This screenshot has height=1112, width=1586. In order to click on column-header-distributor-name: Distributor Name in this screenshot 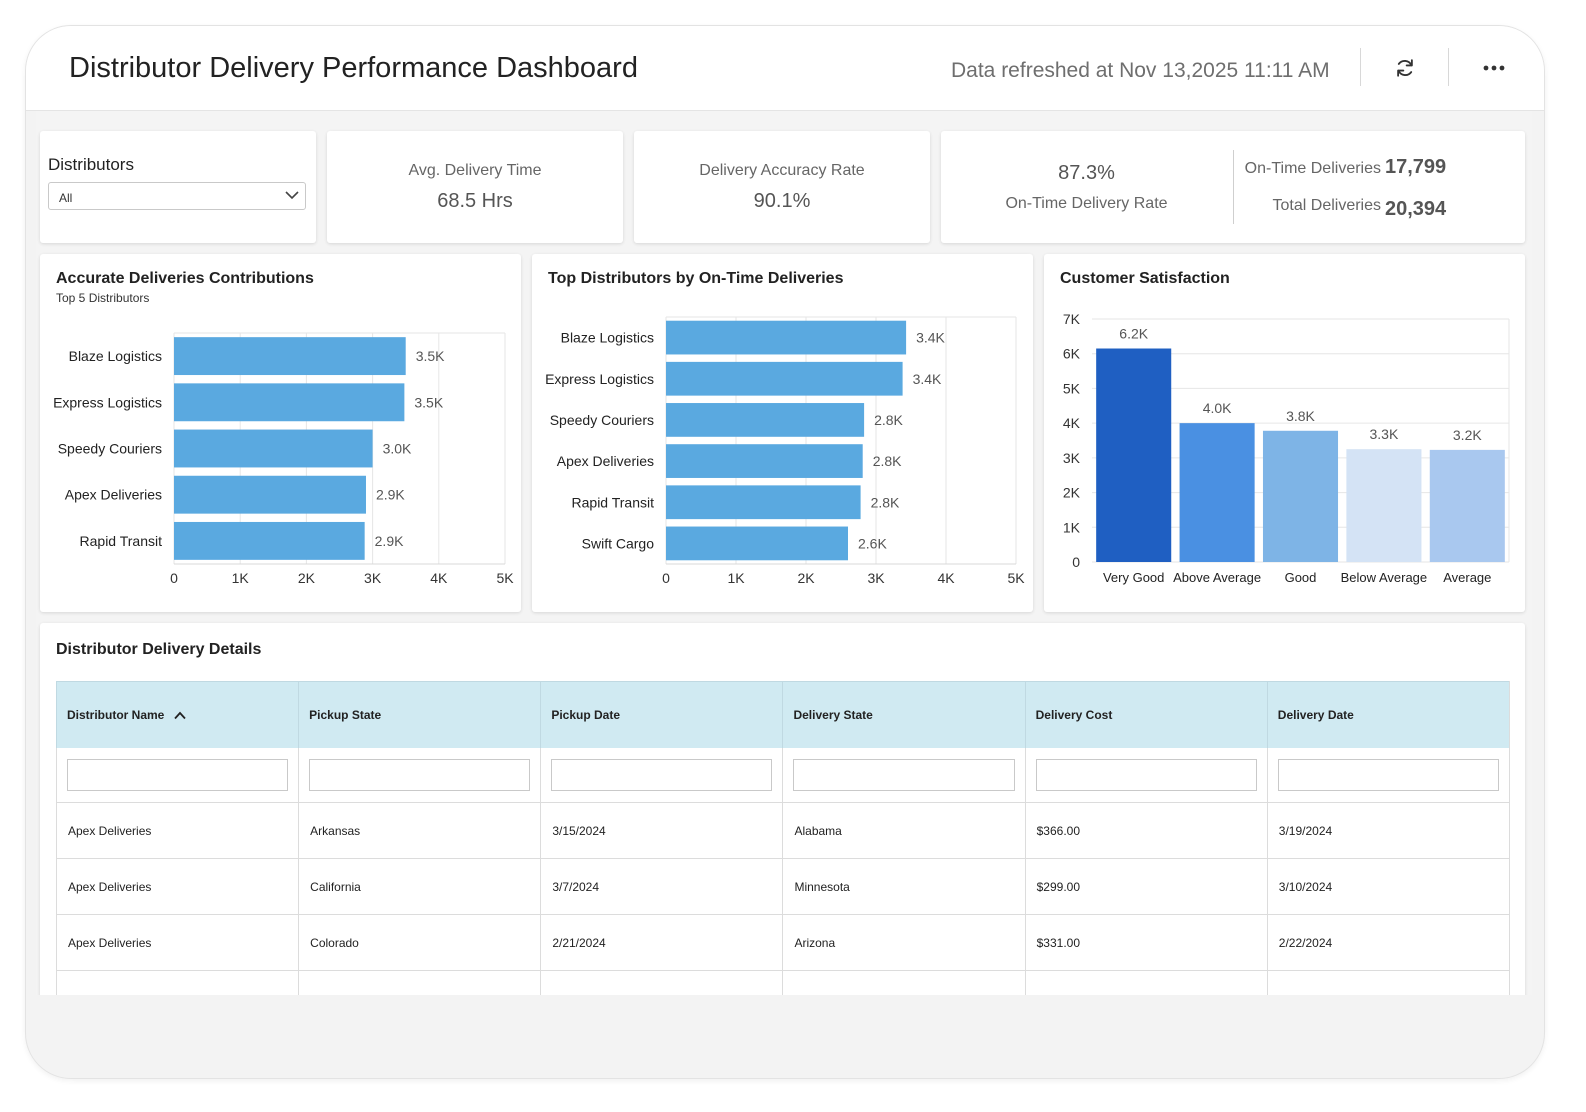, I will do `click(177, 714)`.